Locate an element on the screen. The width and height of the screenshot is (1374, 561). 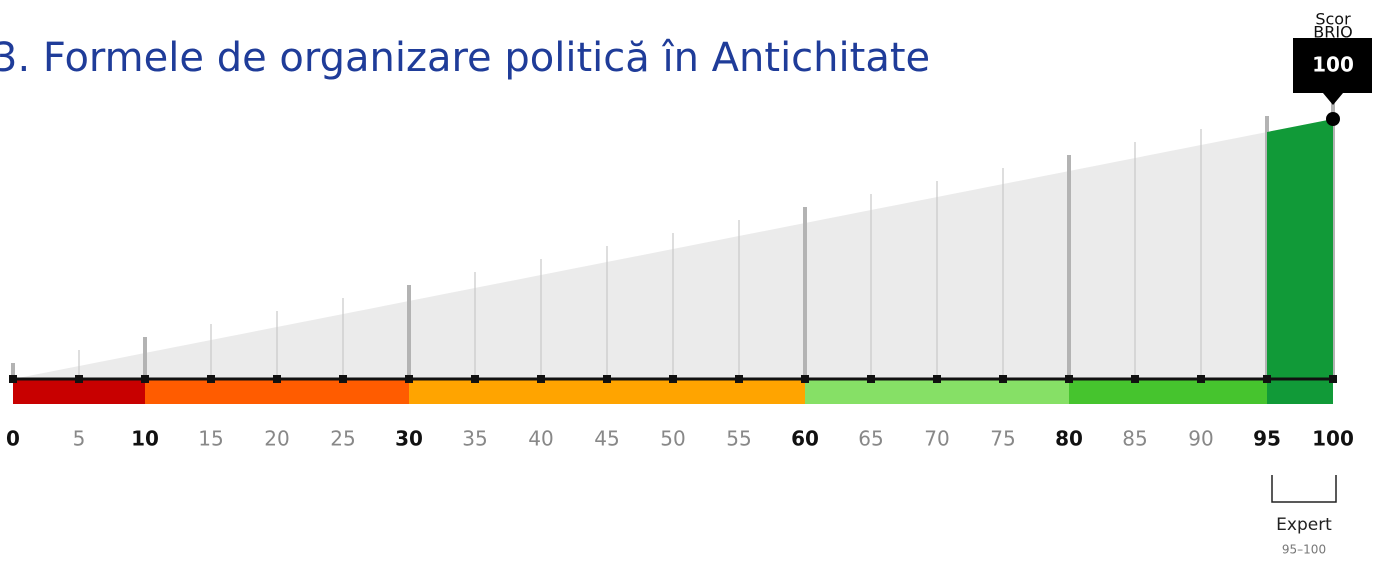
x-tick-label: 65 is located at coordinates (870, 439).